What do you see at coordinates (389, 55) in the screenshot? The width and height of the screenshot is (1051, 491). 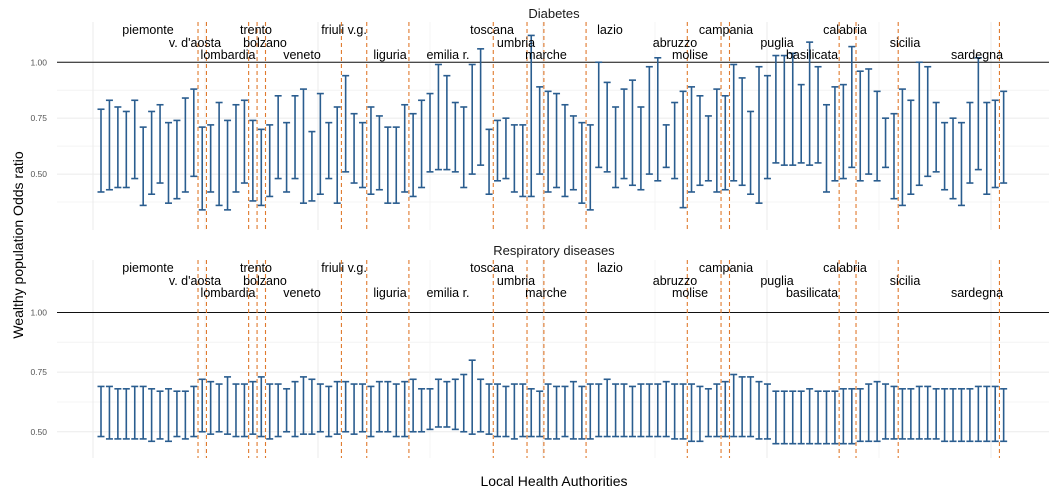 I see `region-label: liguria` at bounding box center [389, 55].